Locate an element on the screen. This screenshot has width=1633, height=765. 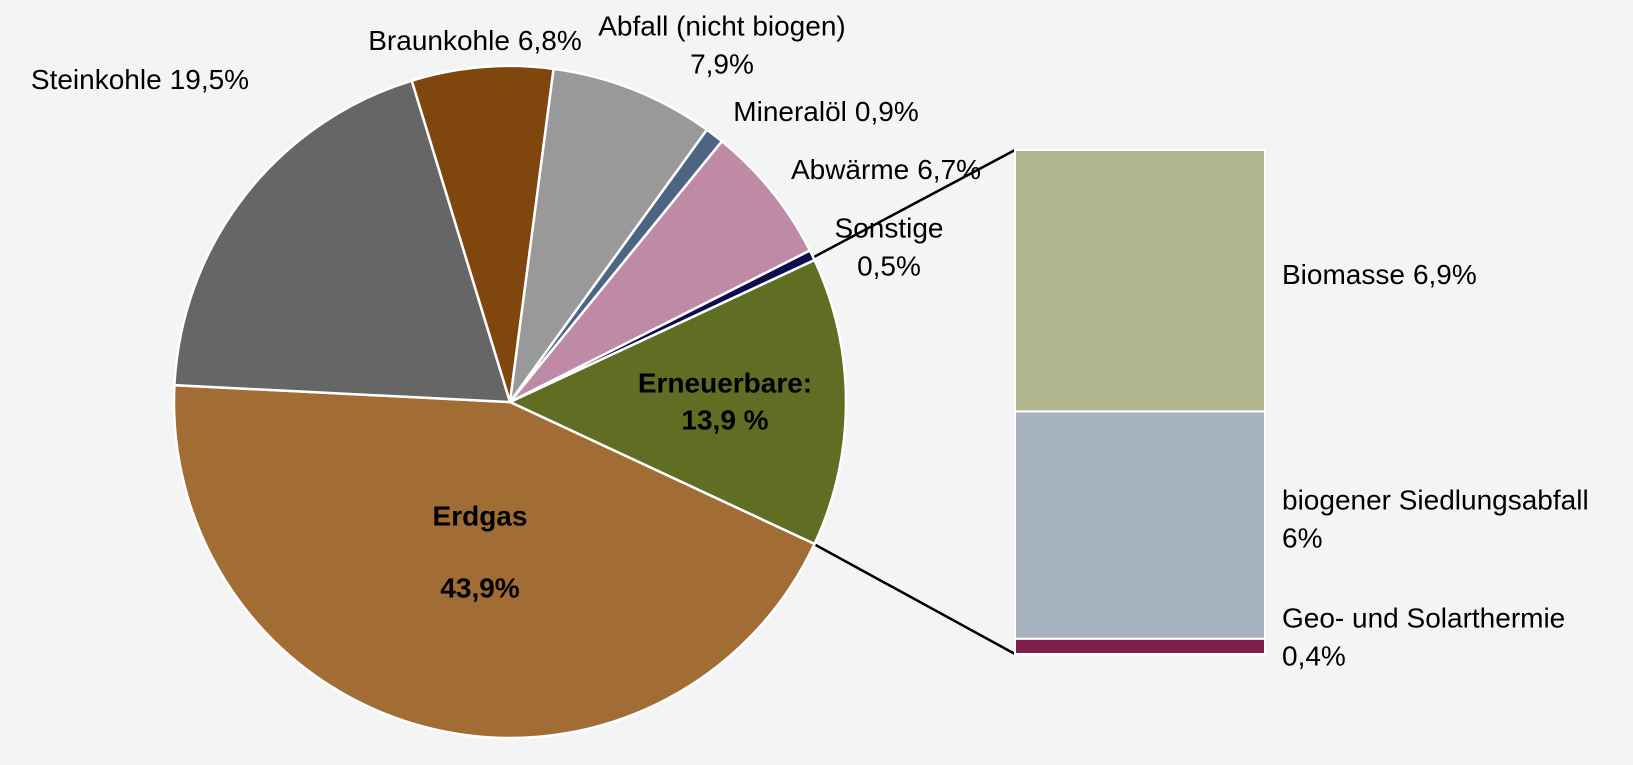
label-name: biogener Siedlungsabfall is located at coordinates (1435, 499).